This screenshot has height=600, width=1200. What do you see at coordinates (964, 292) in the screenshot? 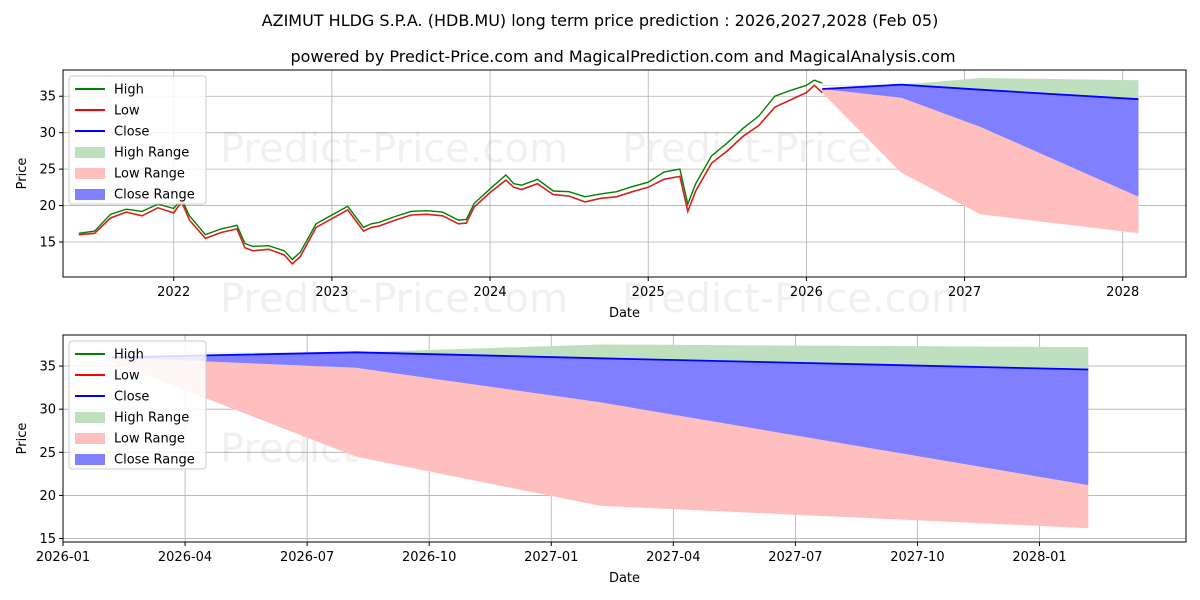
I see `x-tick-label: 2027` at bounding box center [964, 292].